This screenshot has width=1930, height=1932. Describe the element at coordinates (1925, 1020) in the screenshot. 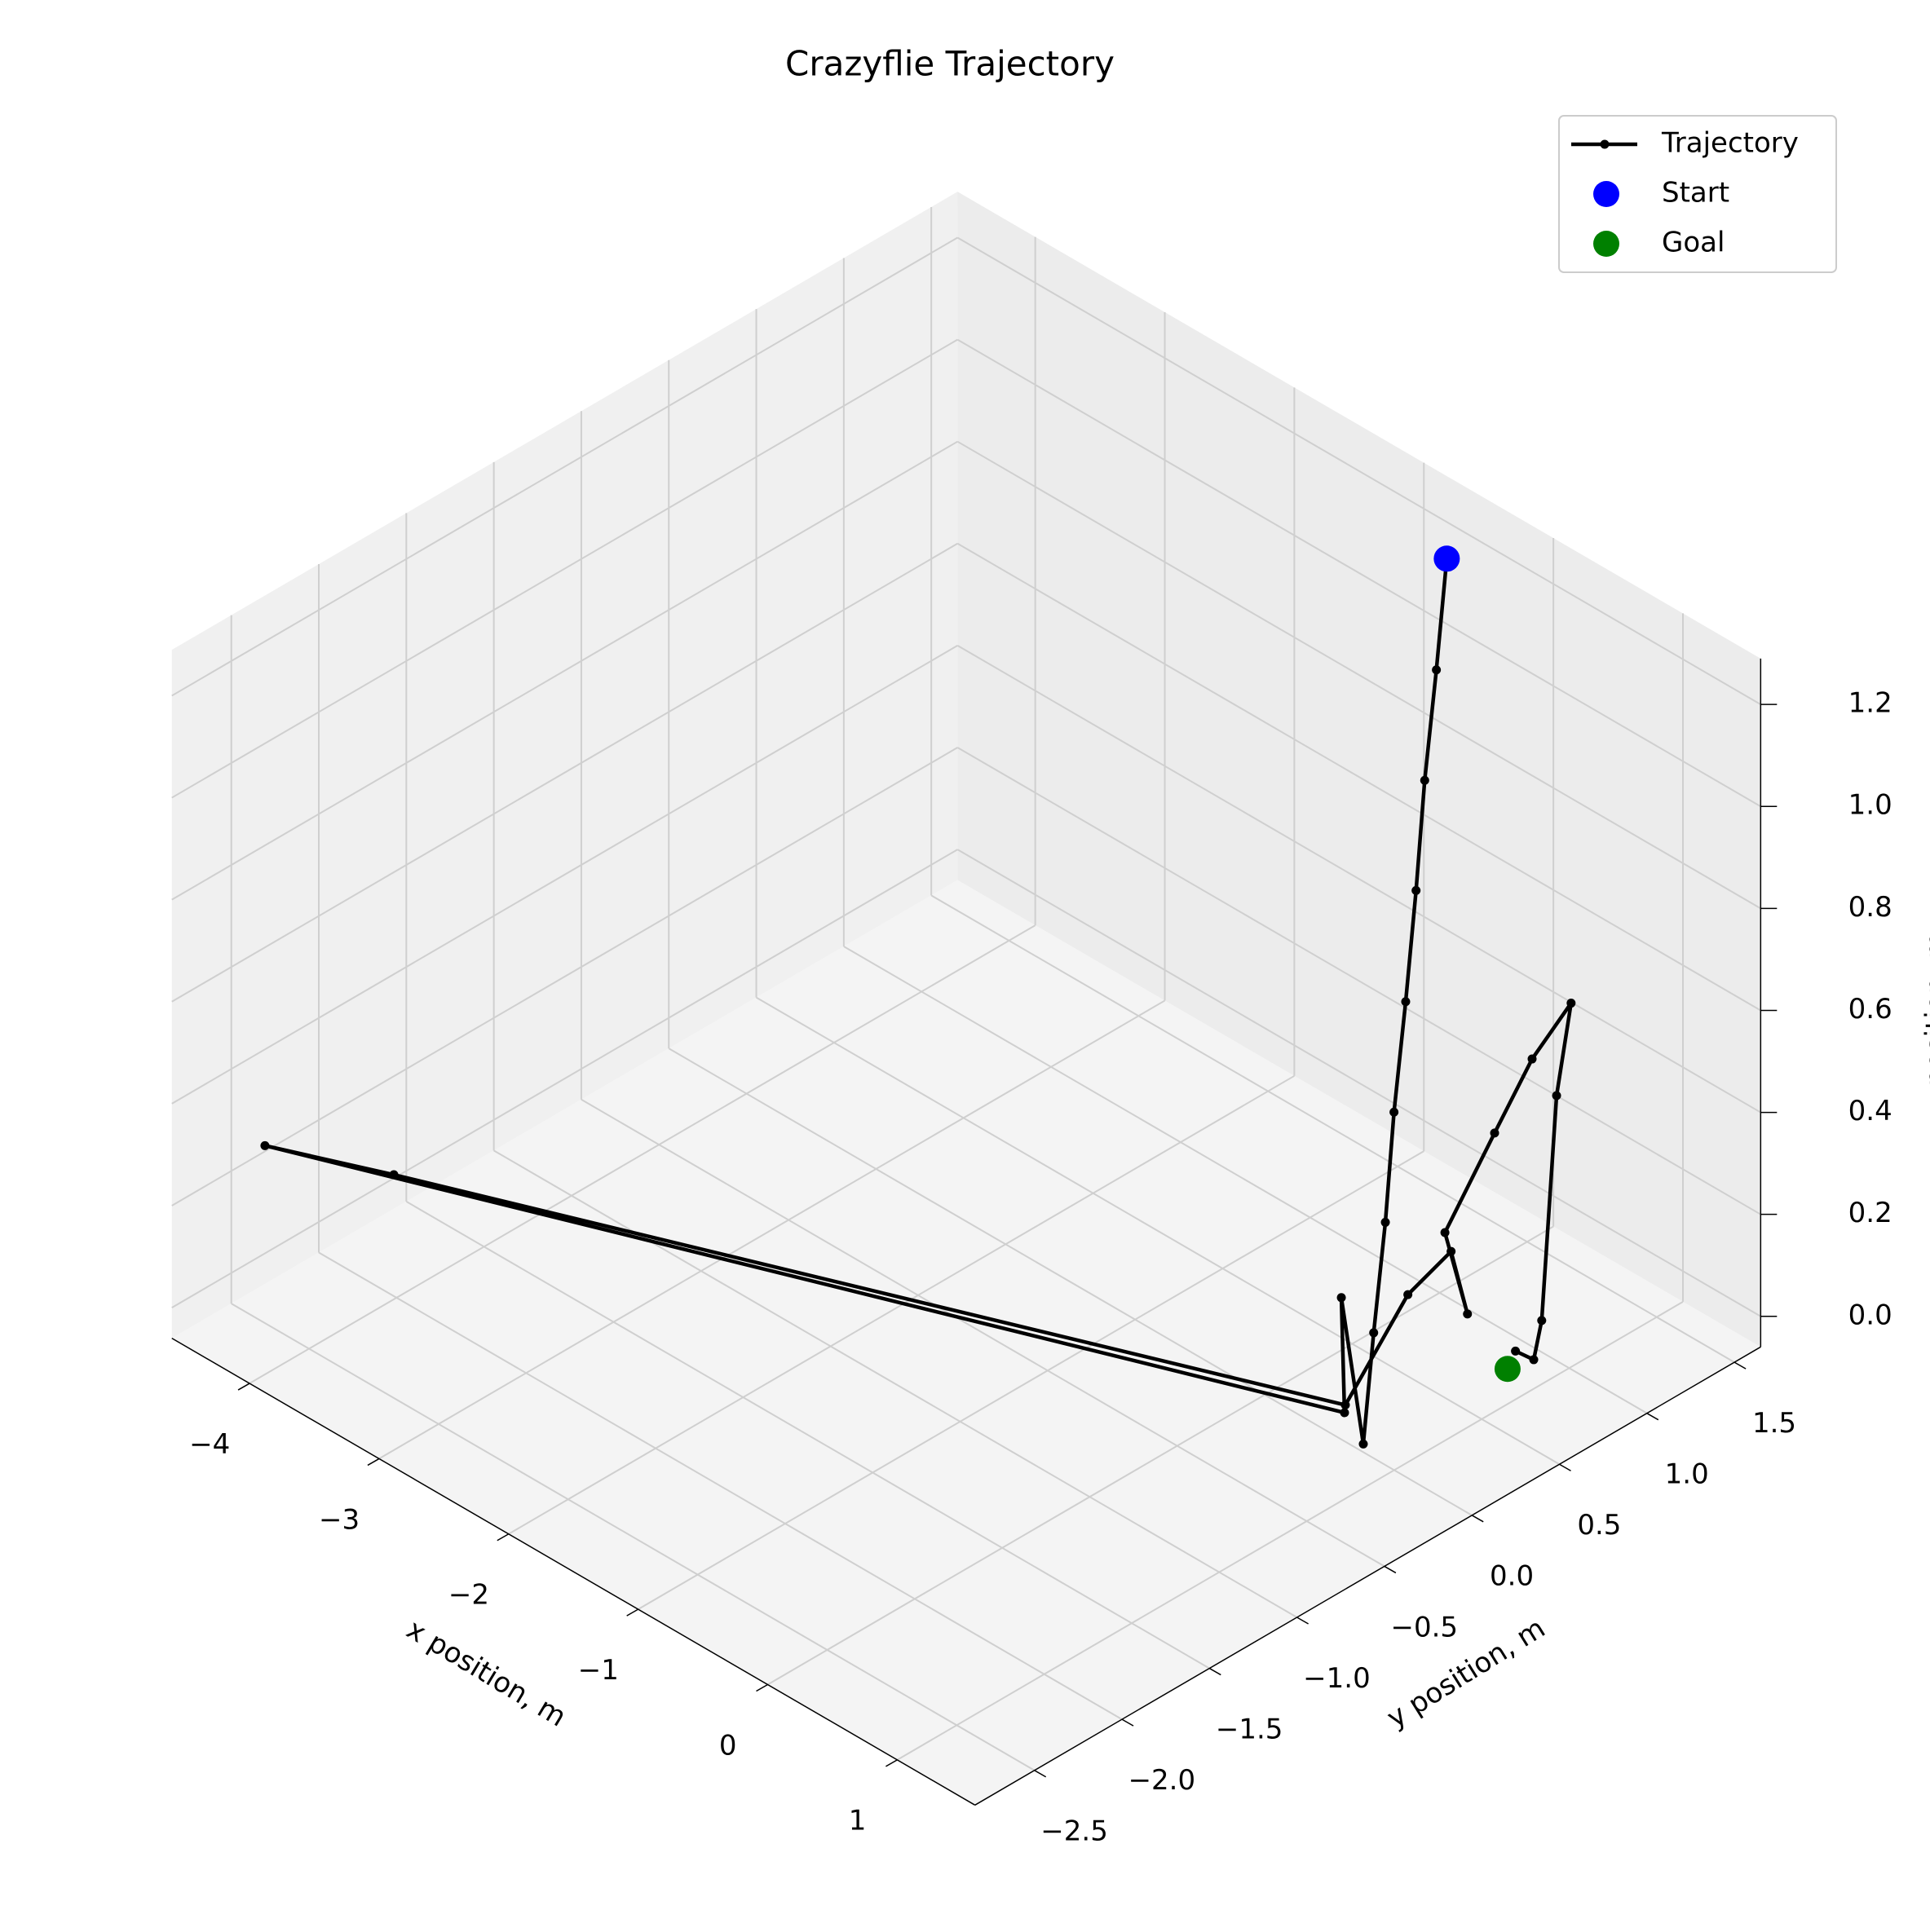

I see `z-axis-label: z position, m` at that location.